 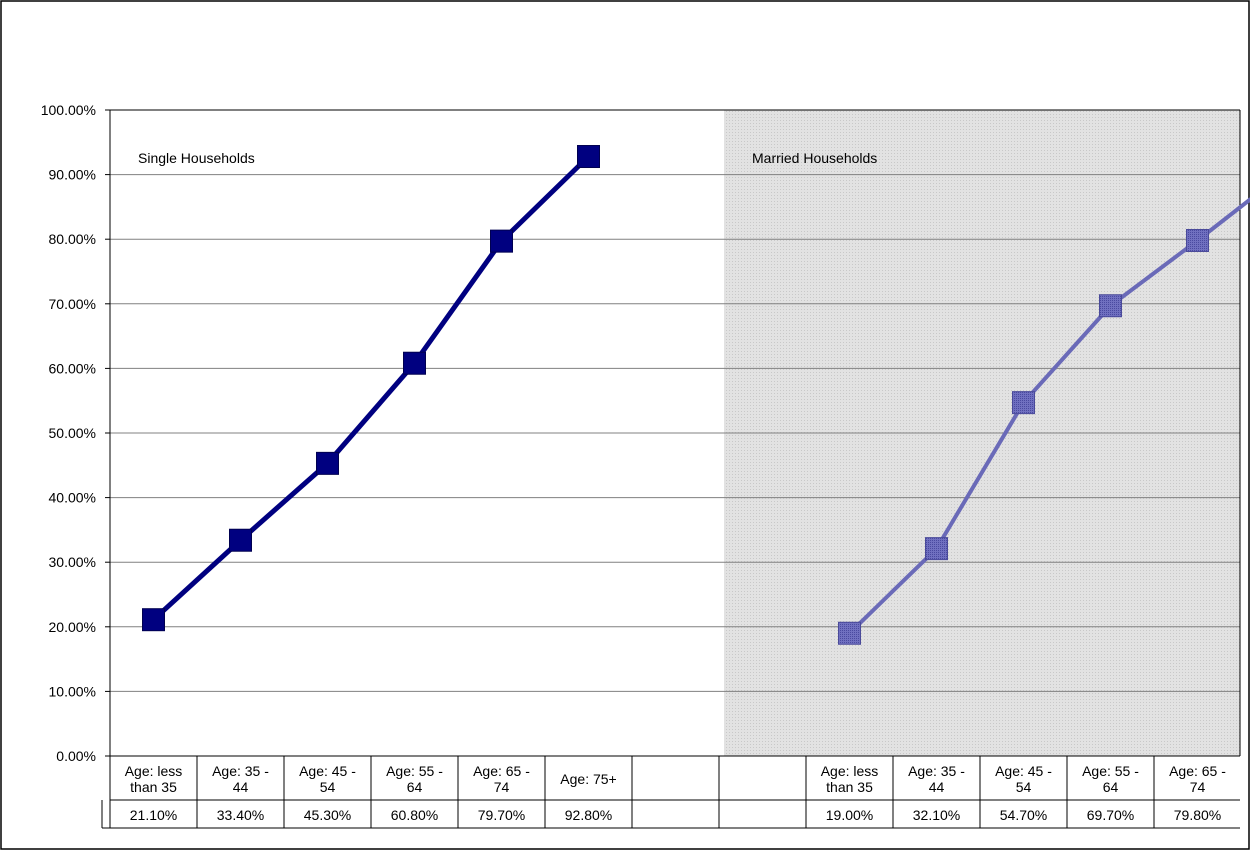 What do you see at coordinates (72, 498) in the screenshot?
I see `y-tick-label: 40.00%` at bounding box center [72, 498].